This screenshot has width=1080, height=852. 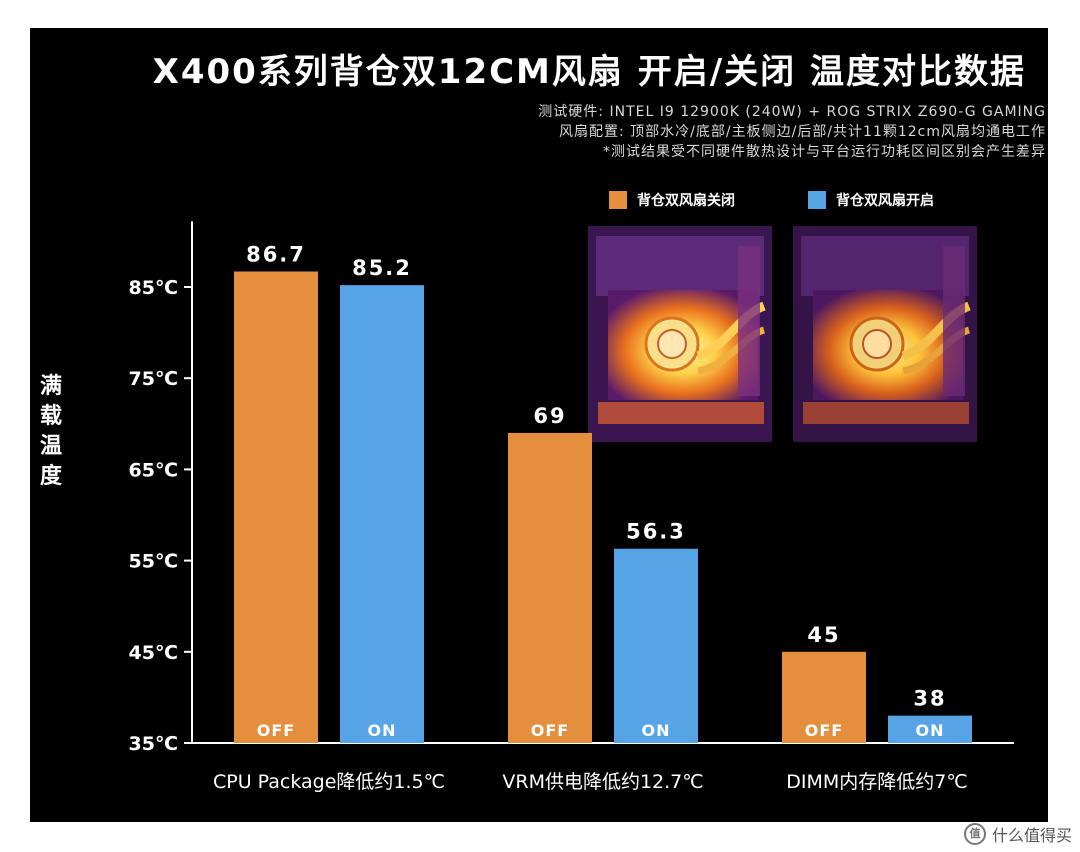 What do you see at coordinates (602, 782) in the screenshot?
I see `x-category-label: VRM供电降低约12.7℃` at bounding box center [602, 782].